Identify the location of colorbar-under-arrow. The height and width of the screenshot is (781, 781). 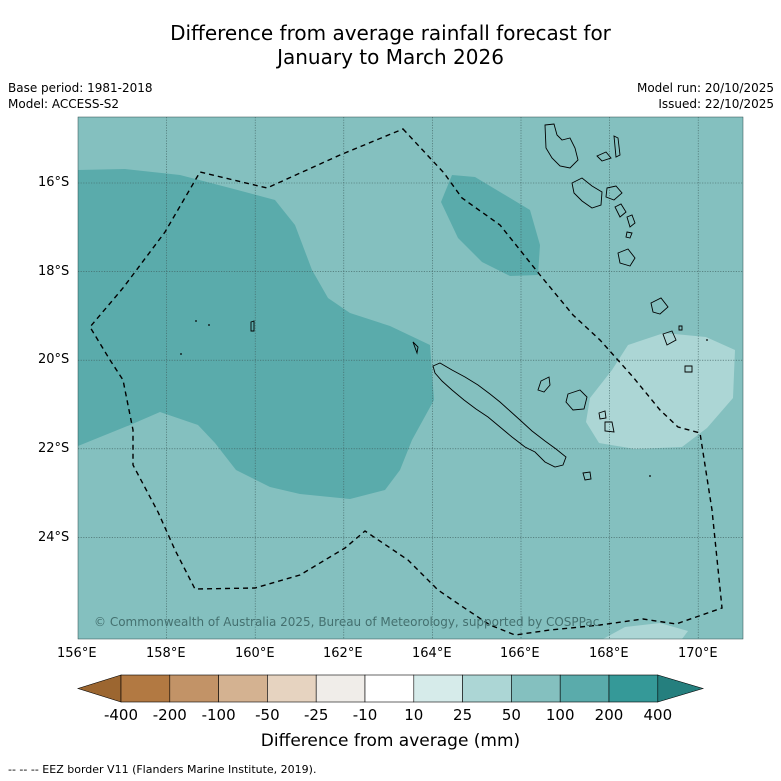
(99, 688).